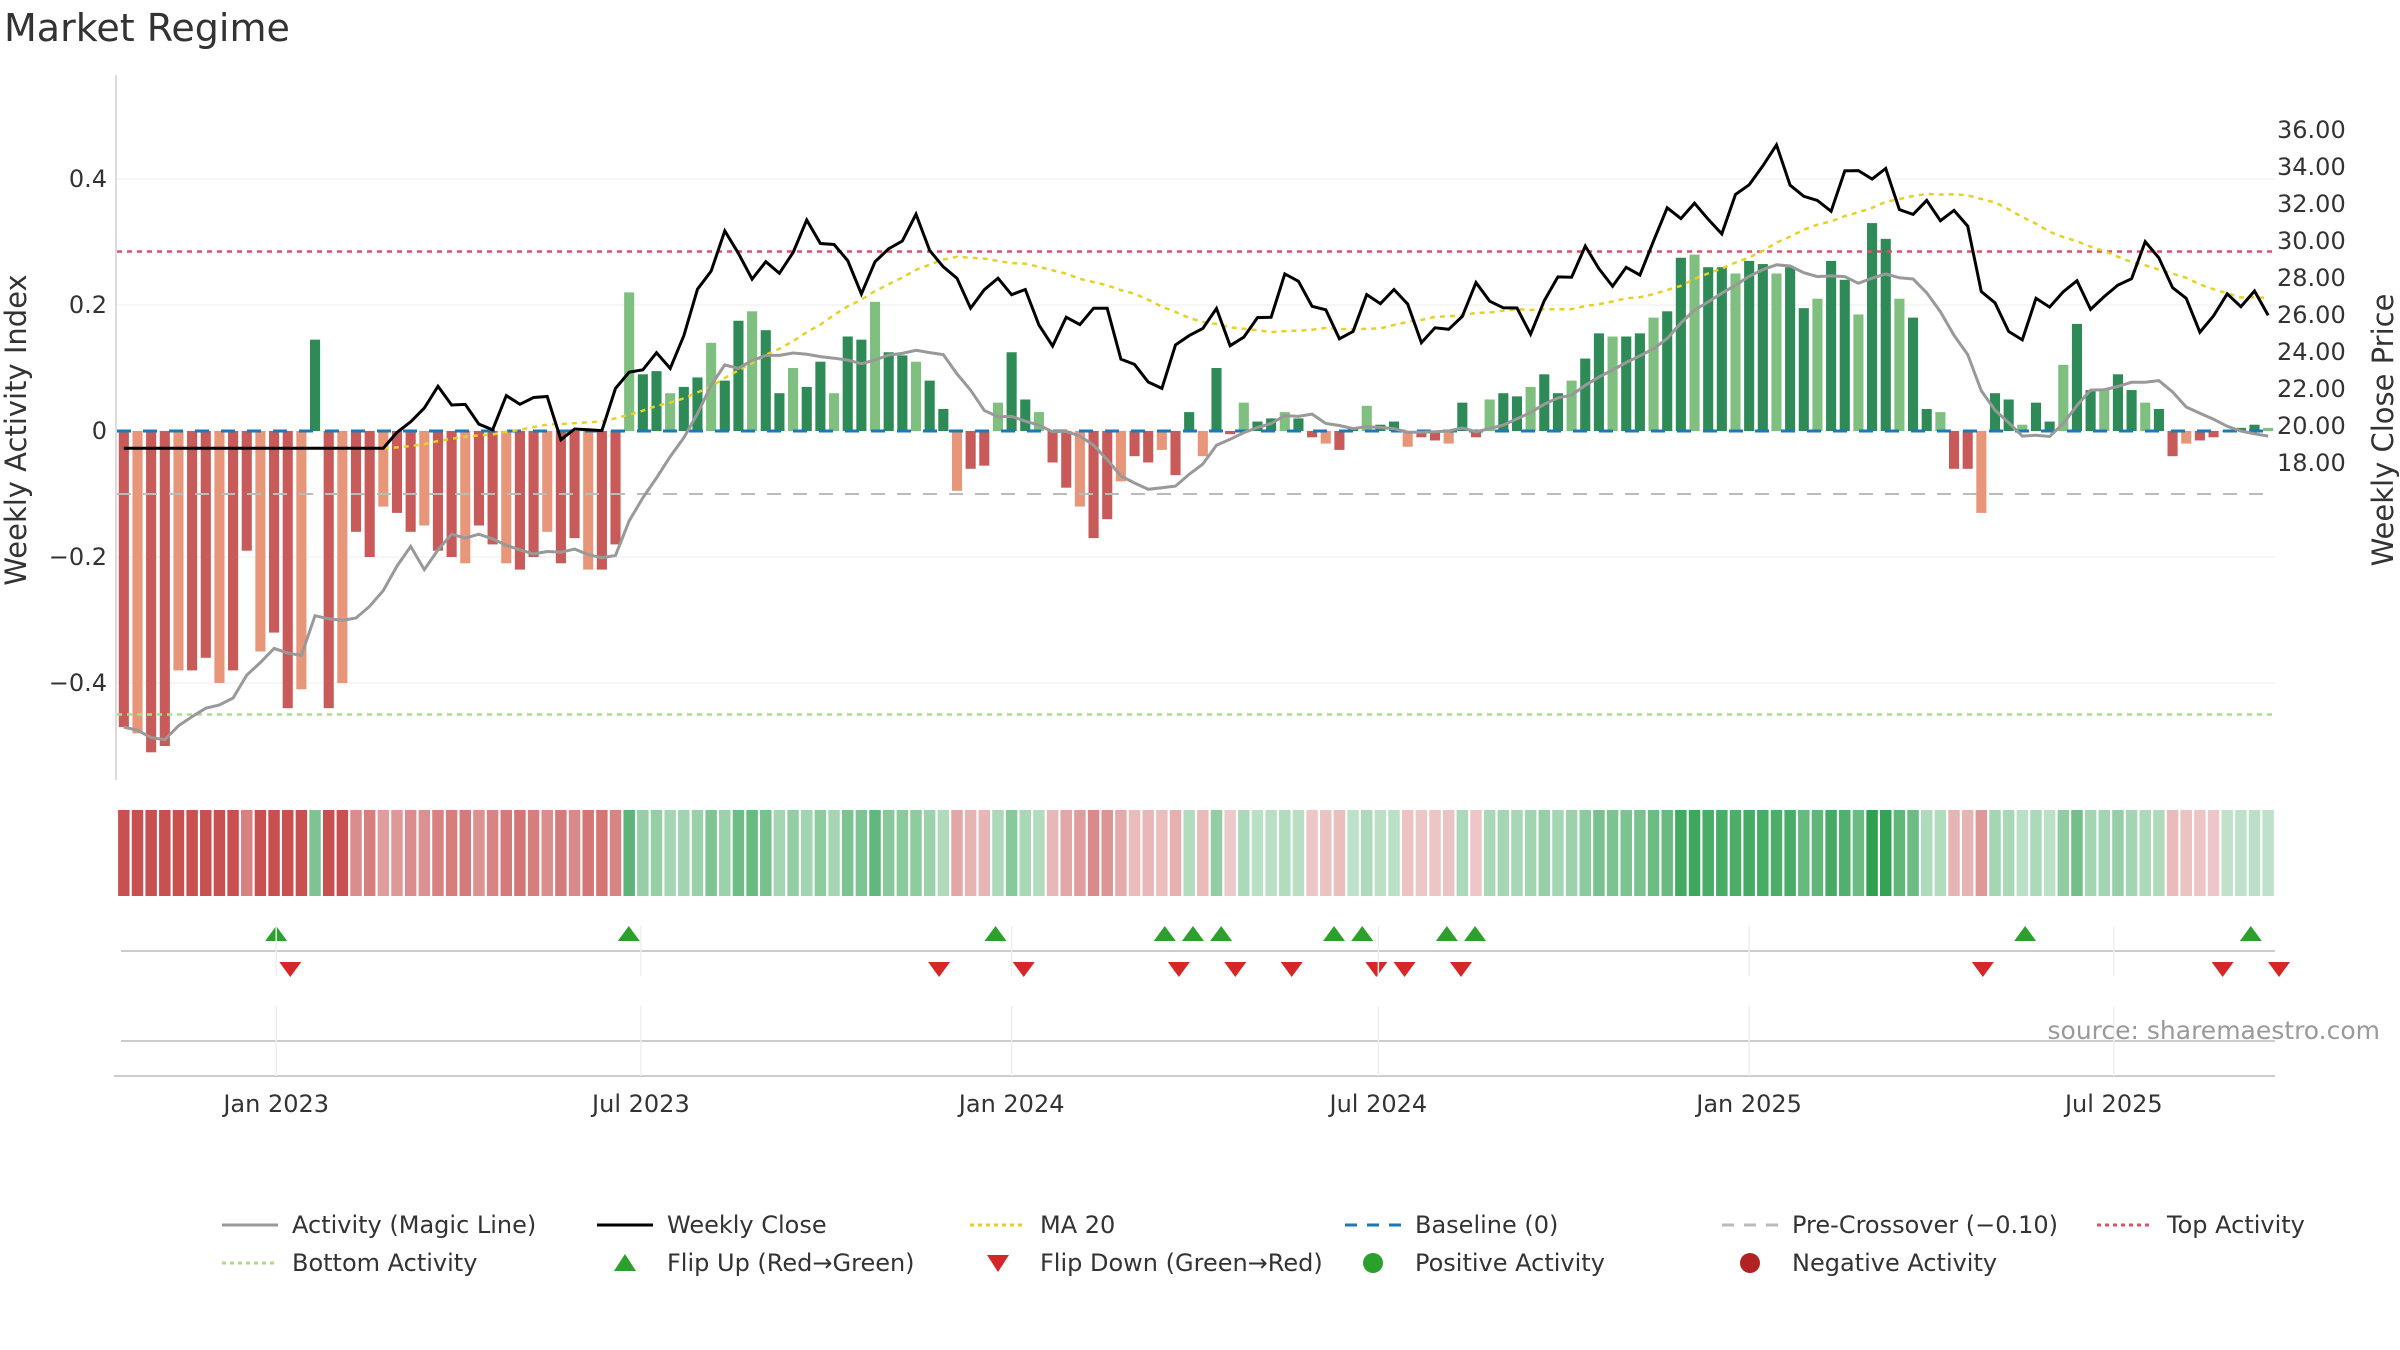  I want to click on left-tick-label: 0.4, so click(88, 179).